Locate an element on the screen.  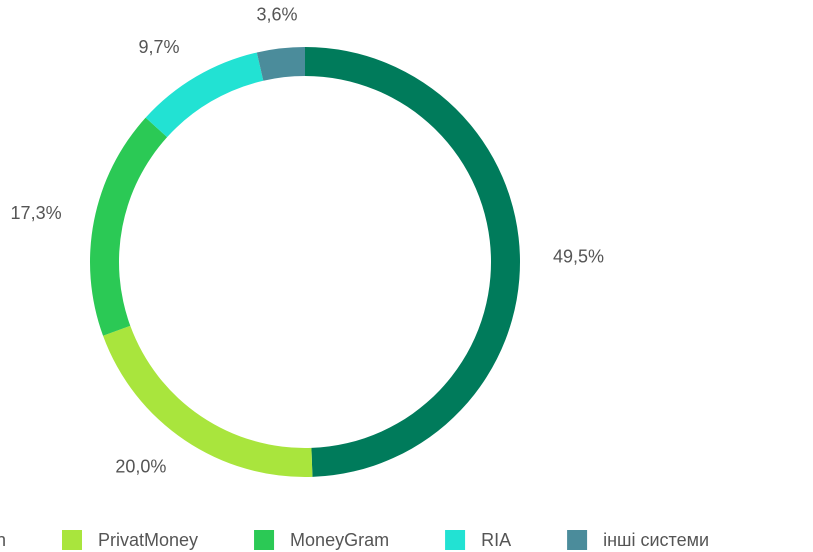
data-label: 3,6% is located at coordinates (277, 14).